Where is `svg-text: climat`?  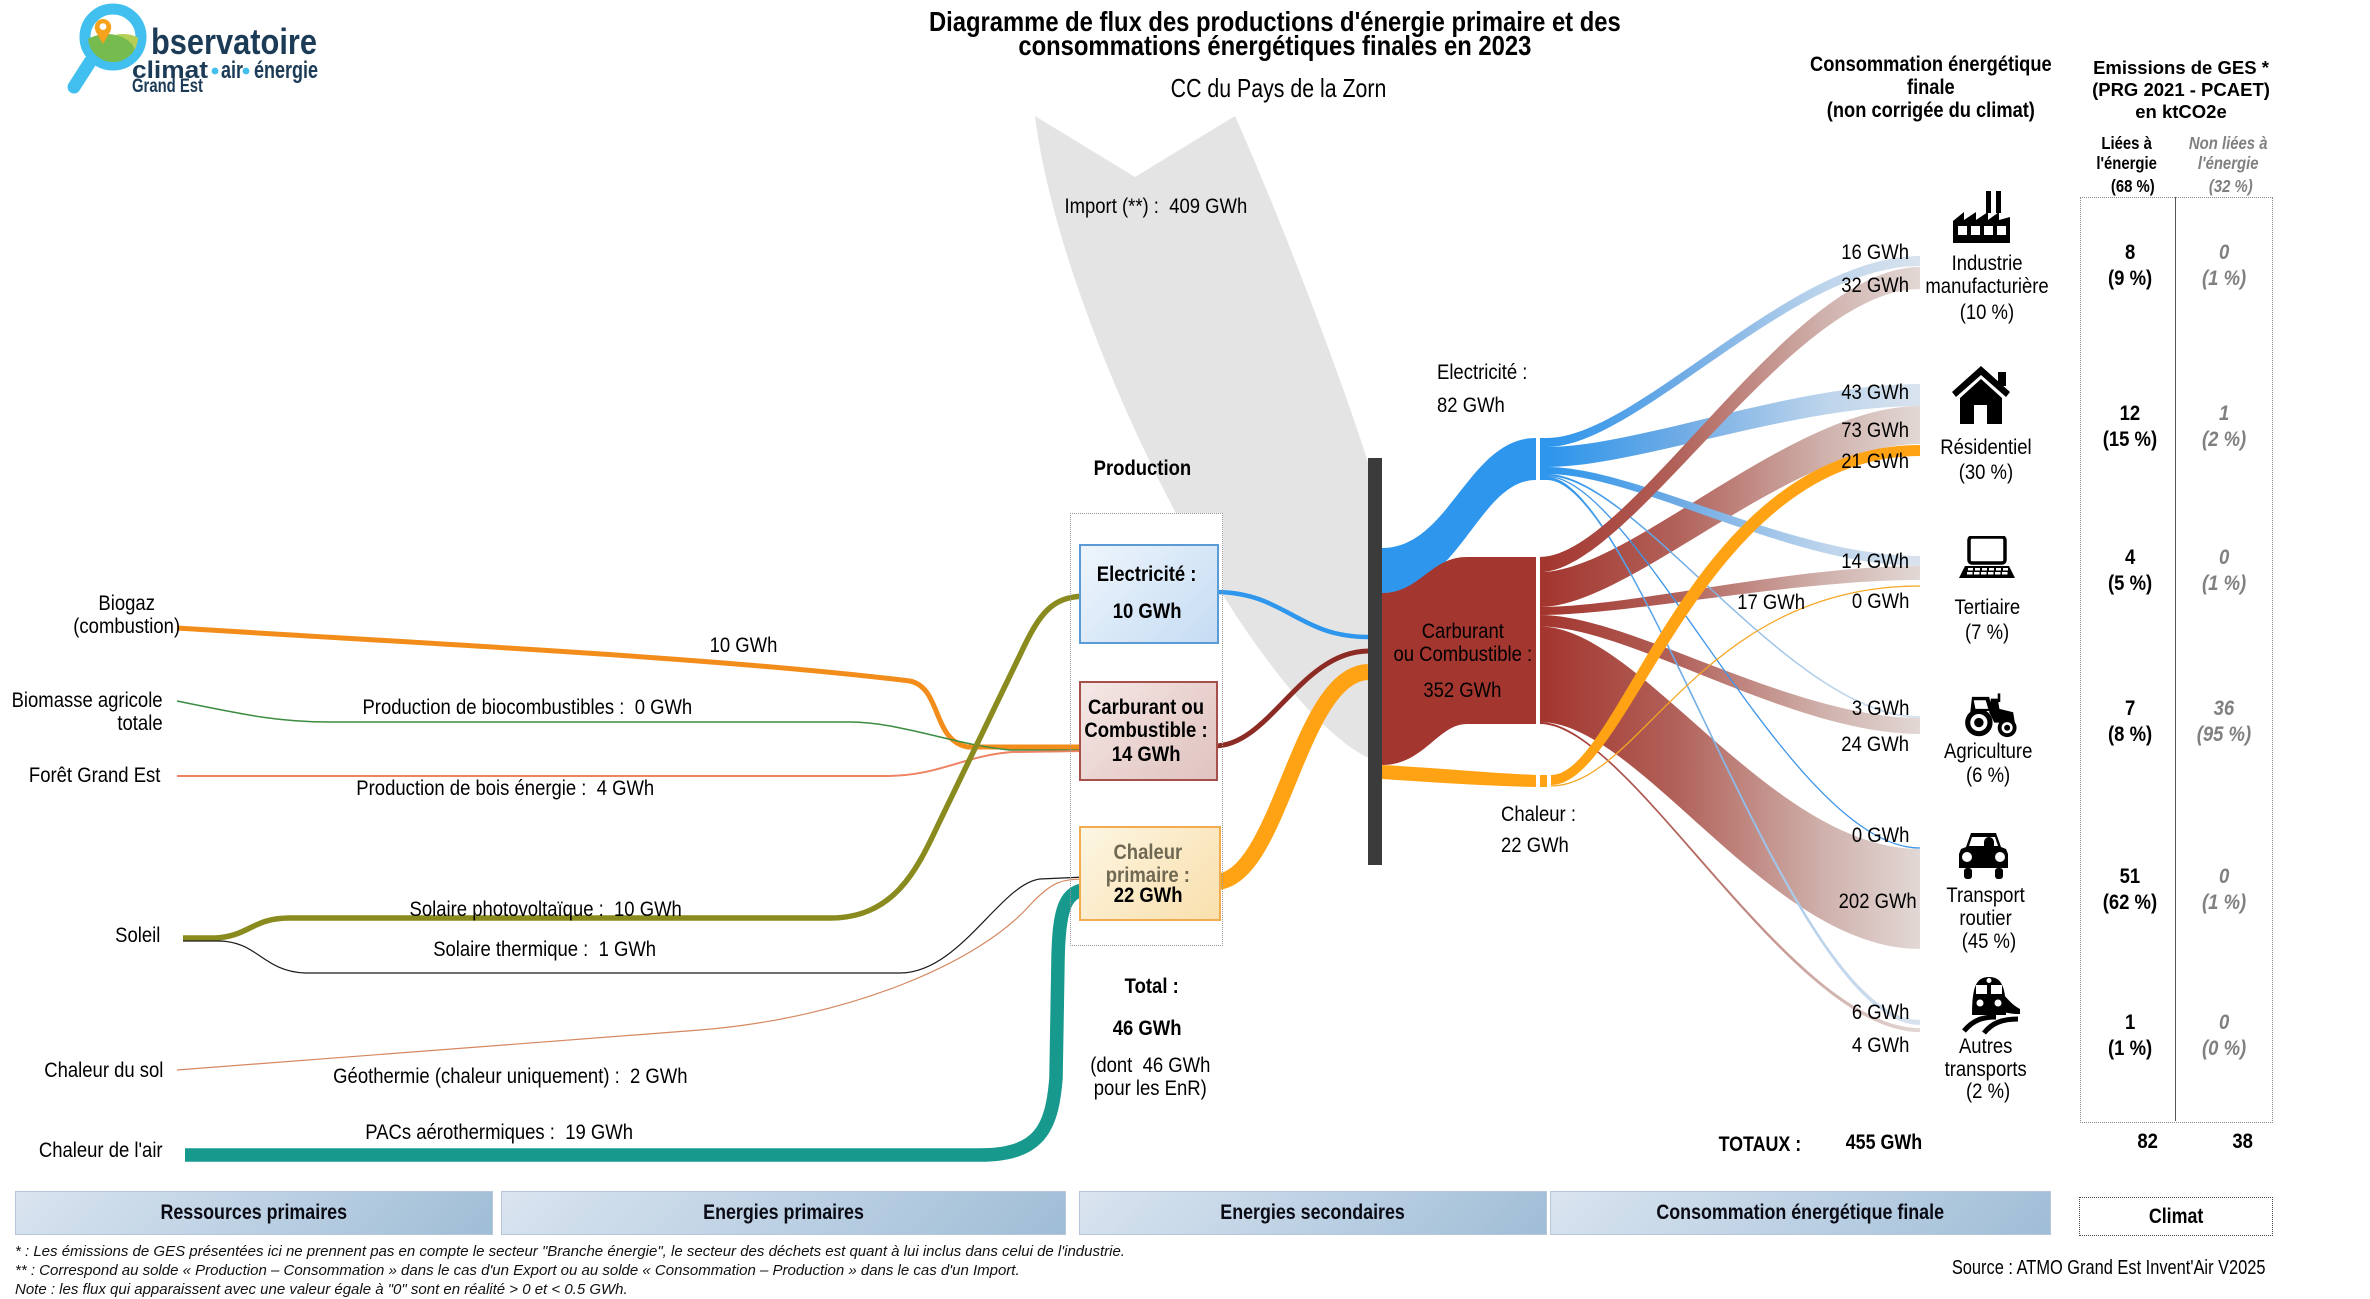
svg-text: climat is located at coordinates (170, 70).